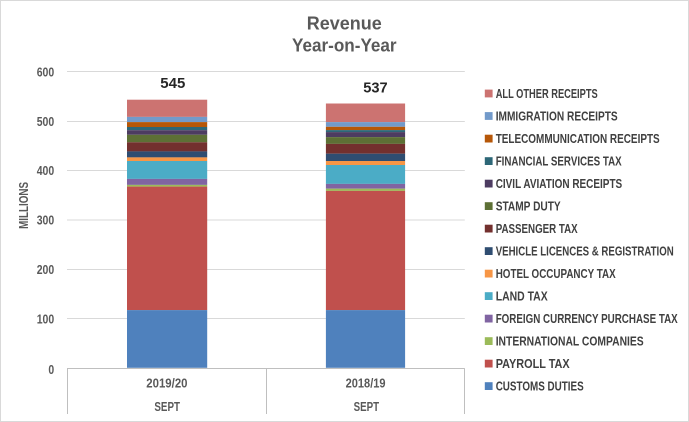 The image size is (689, 422). What do you see at coordinates (46, 220) in the screenshot?
I see `svg-text: 300` at bounding box center [46, 220].